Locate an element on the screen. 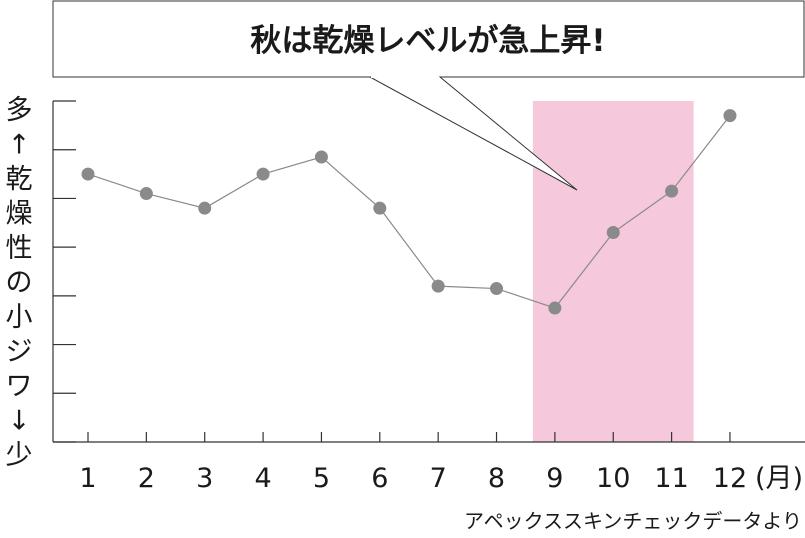 The image size is (805, 538). source-note: アペックススキンチェックデータより is located at coordinates (633, 521).